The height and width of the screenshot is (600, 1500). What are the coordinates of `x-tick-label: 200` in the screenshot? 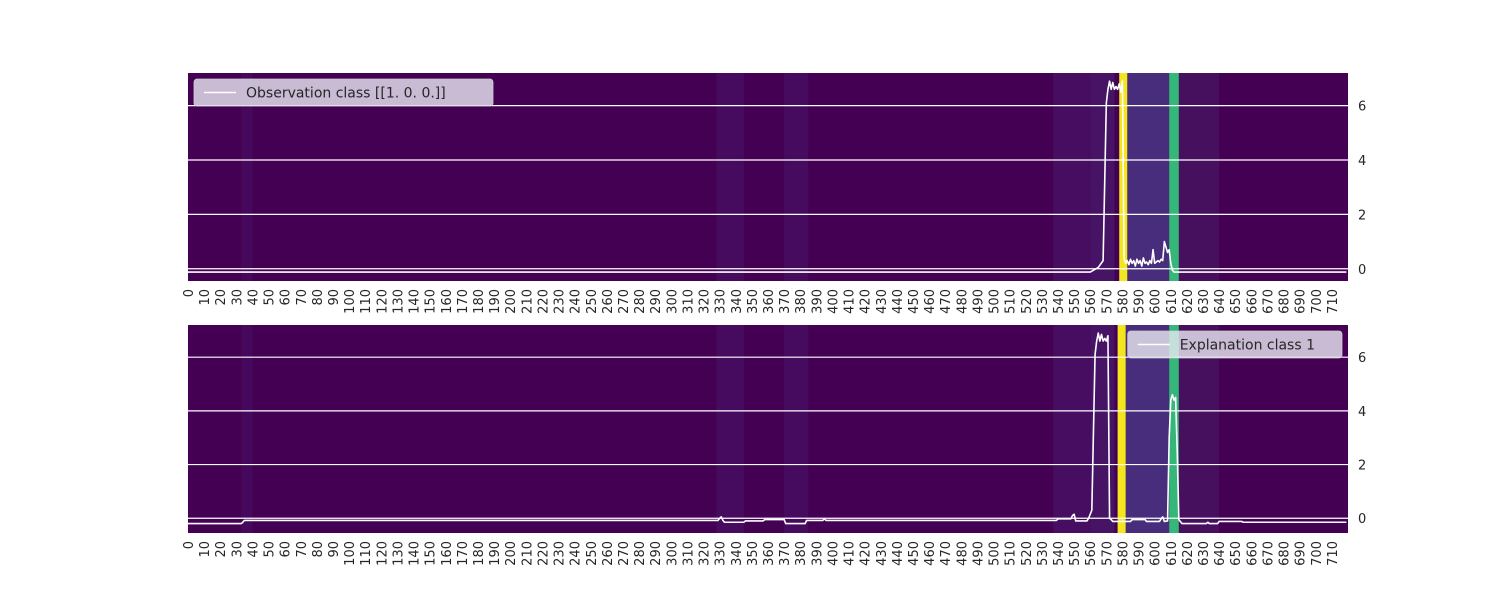 It's located at (511, 301).